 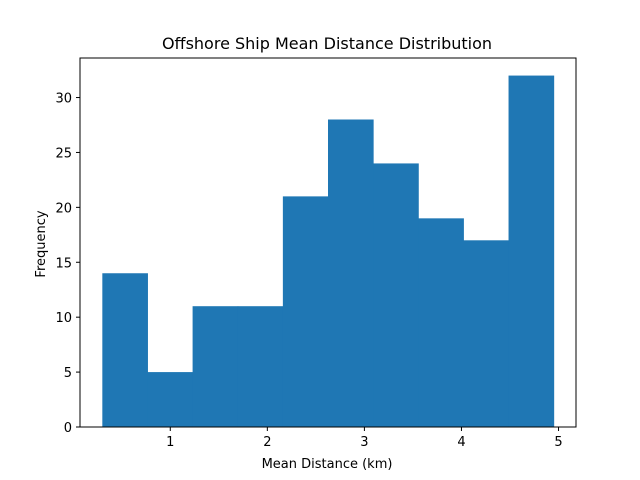 I want to click on y-tick-label: 0, so click(x=68, y=428).